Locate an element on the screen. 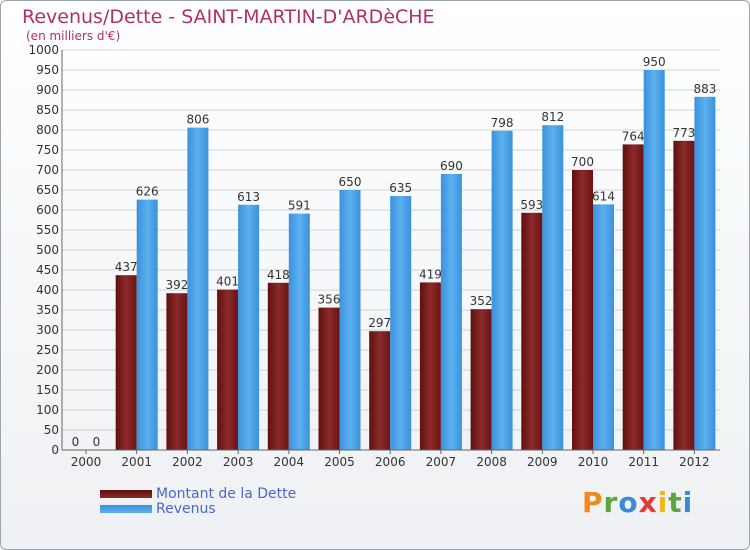 Image resolution: width=750 pixels, height=550 pixels. chart-subtitle: (en milliers d'€) is located at coordinates (73, 36).